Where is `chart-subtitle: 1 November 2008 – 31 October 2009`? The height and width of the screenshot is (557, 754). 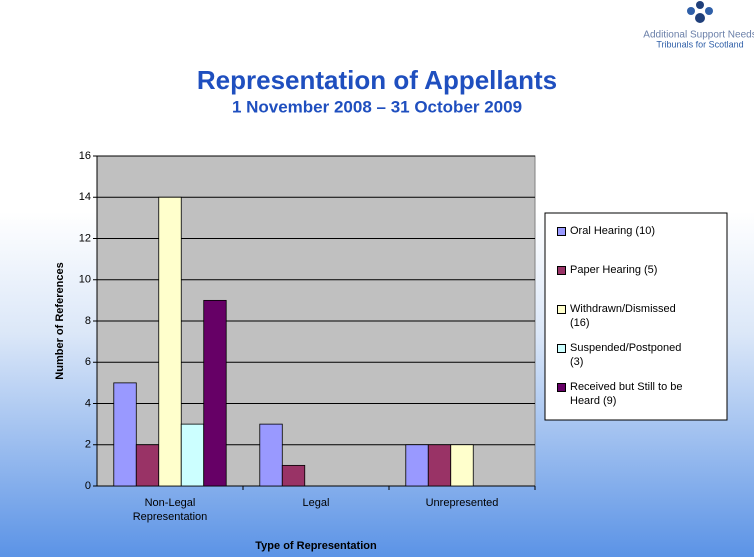 chart-subtitle: 1 November 2008 – 31 October 2009 is located at coordinates (377, 106).